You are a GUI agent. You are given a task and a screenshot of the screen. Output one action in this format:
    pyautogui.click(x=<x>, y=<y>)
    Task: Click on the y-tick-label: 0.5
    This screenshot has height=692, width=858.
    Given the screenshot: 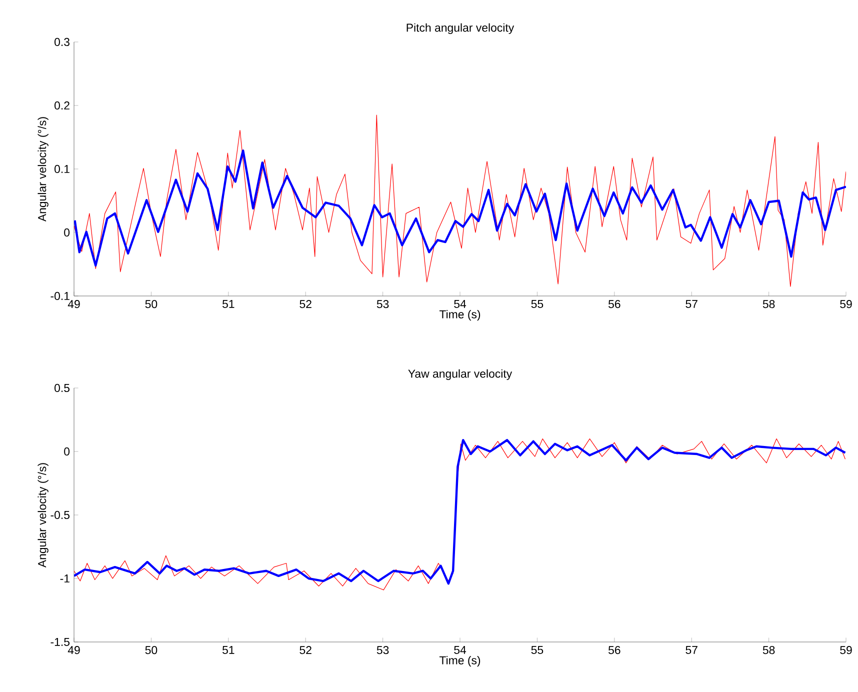 What is the action you would take?
    pyautogui.click(x=62, y=388)
    